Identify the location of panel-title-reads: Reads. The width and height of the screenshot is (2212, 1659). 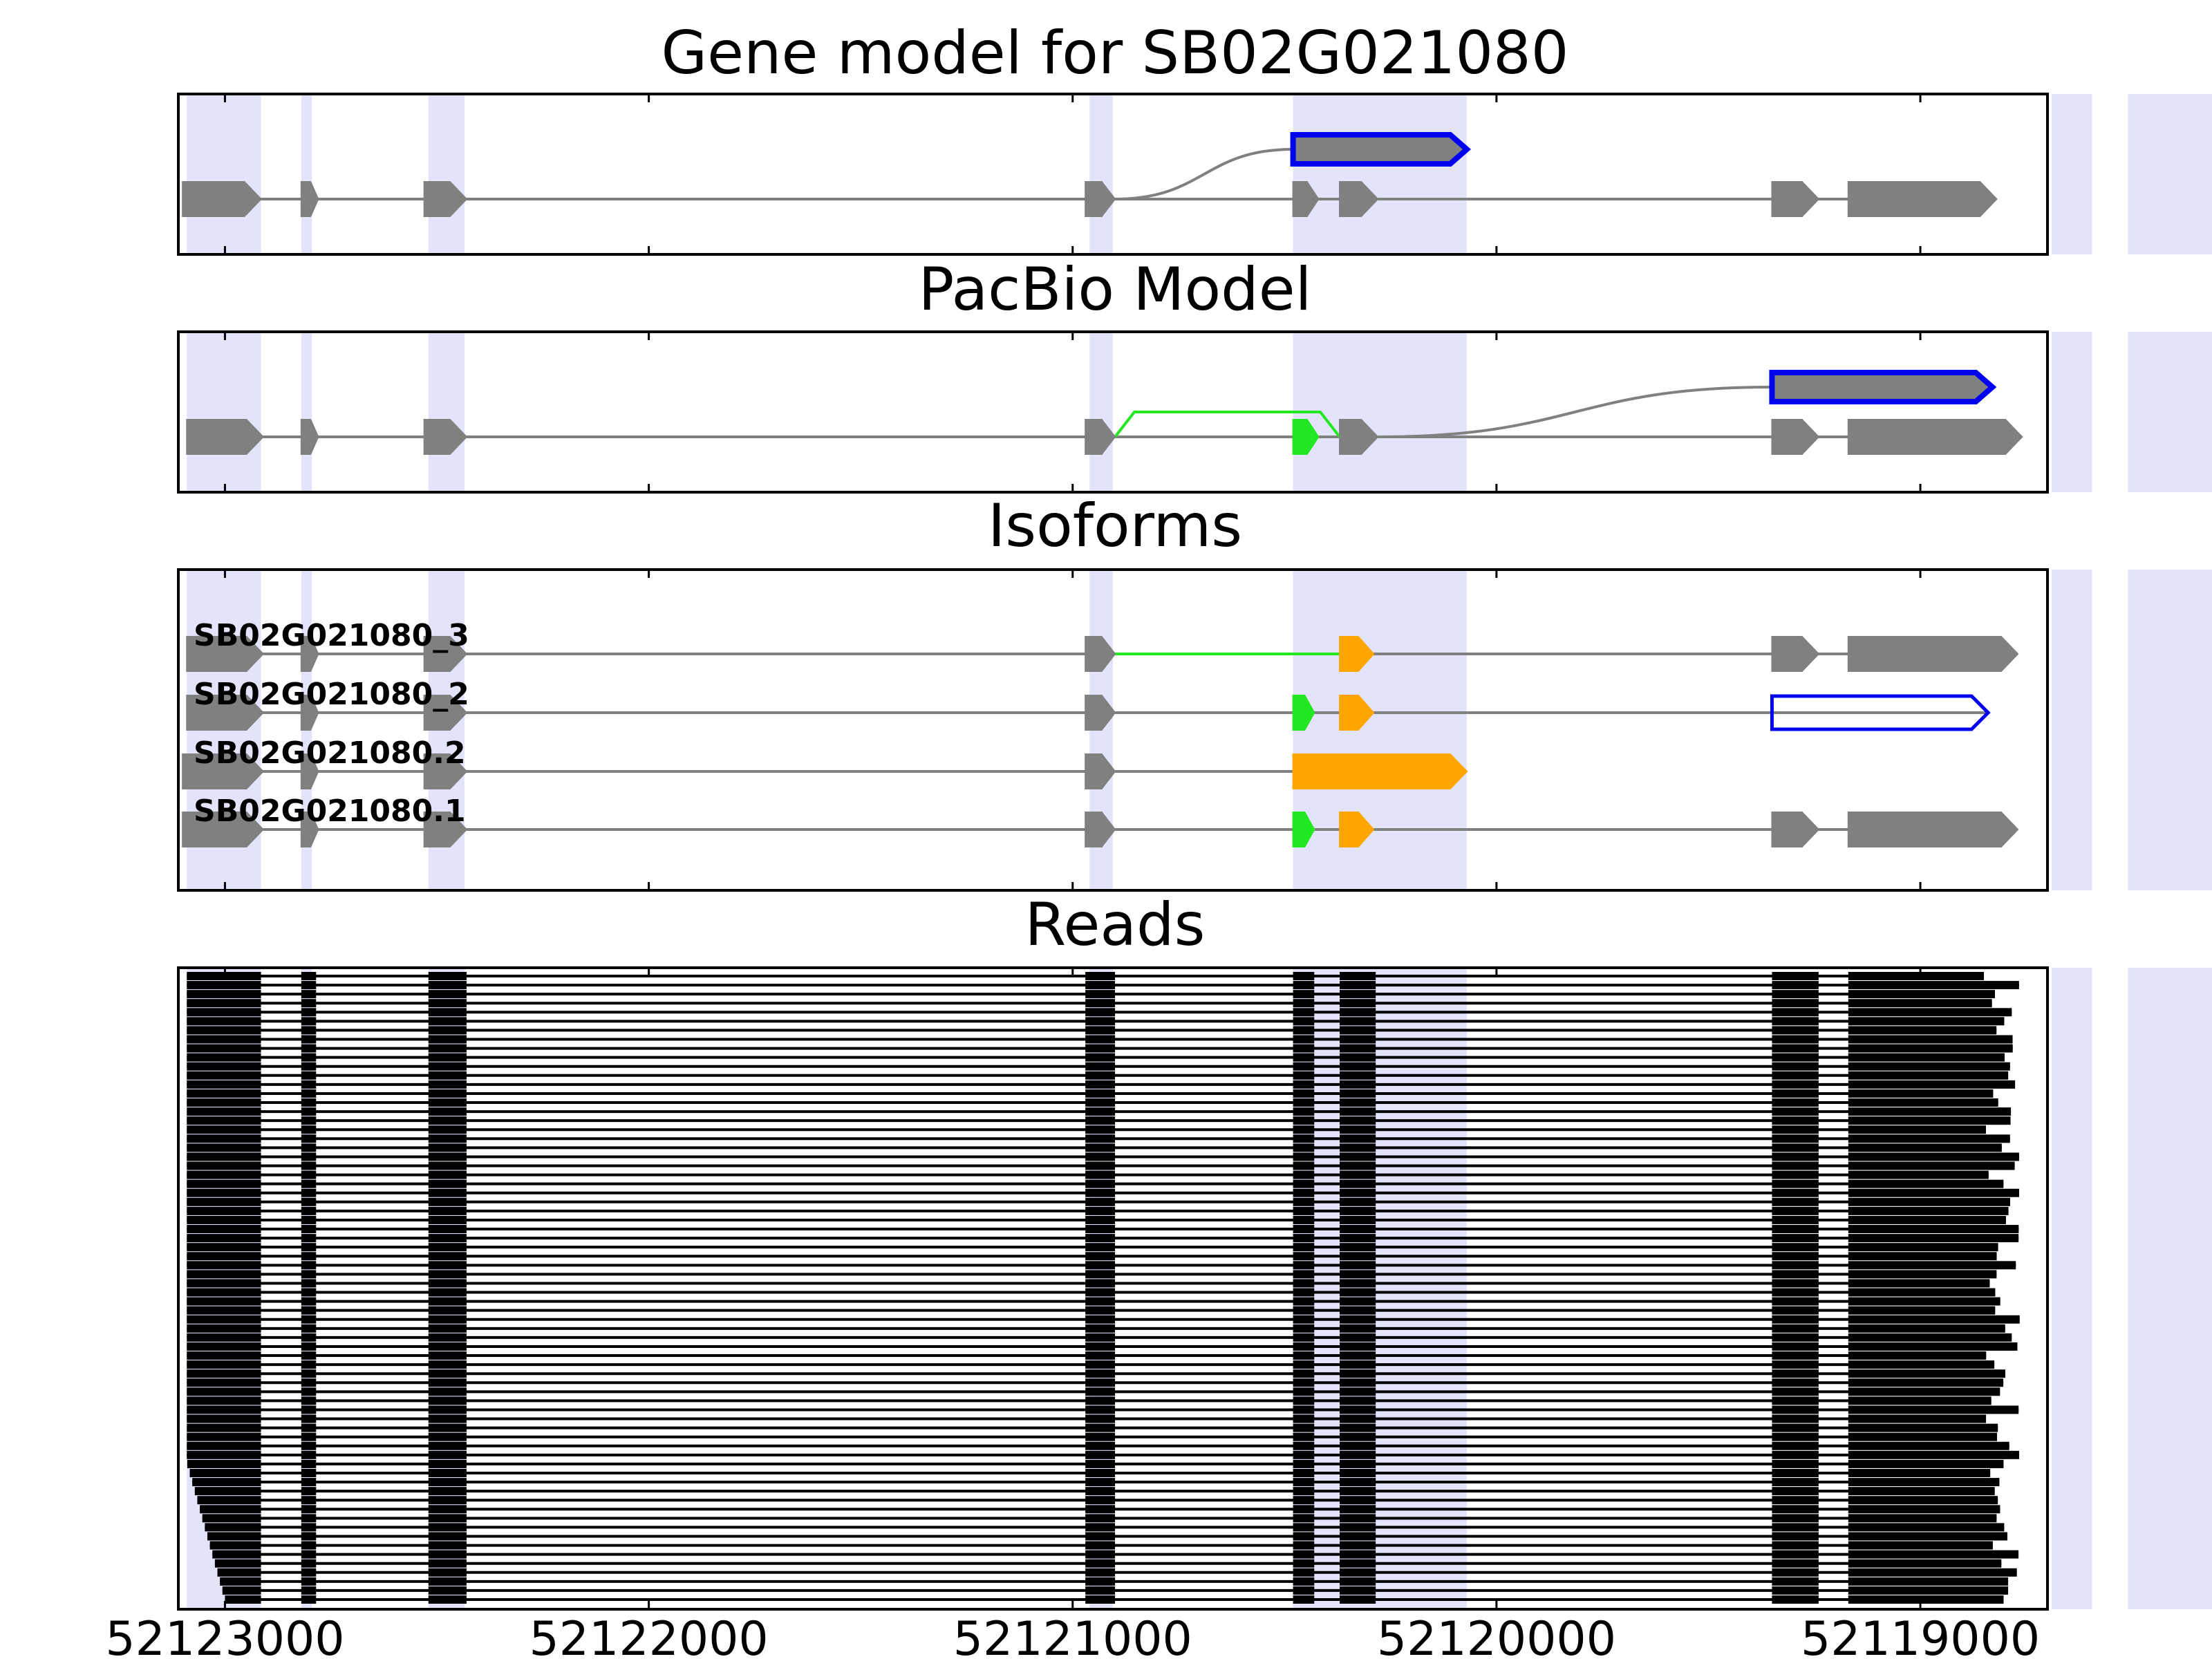
(1115, 924).